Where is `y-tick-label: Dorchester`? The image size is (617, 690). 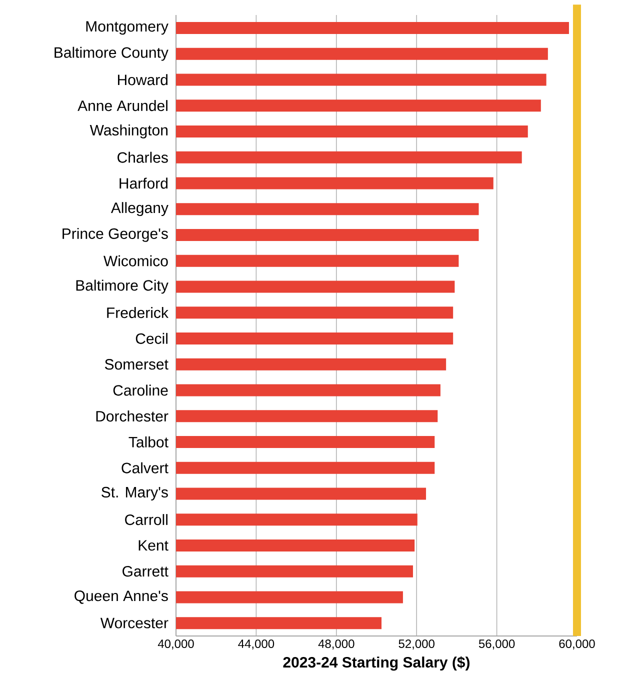 y-tick-label: Dorchester is located at coordinates (132, 416).